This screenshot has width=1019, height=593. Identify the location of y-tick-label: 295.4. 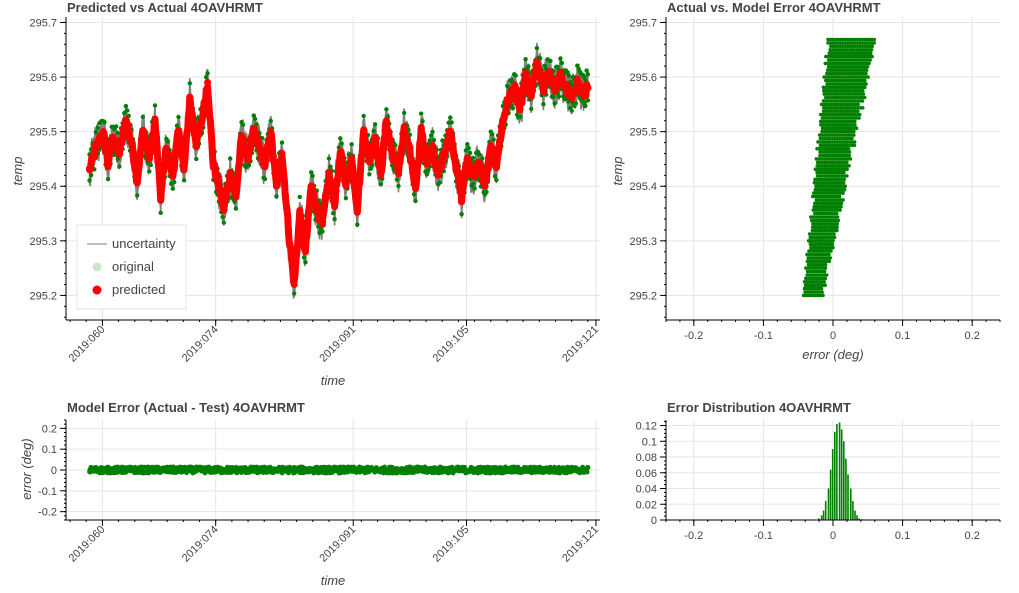
(43, 187).